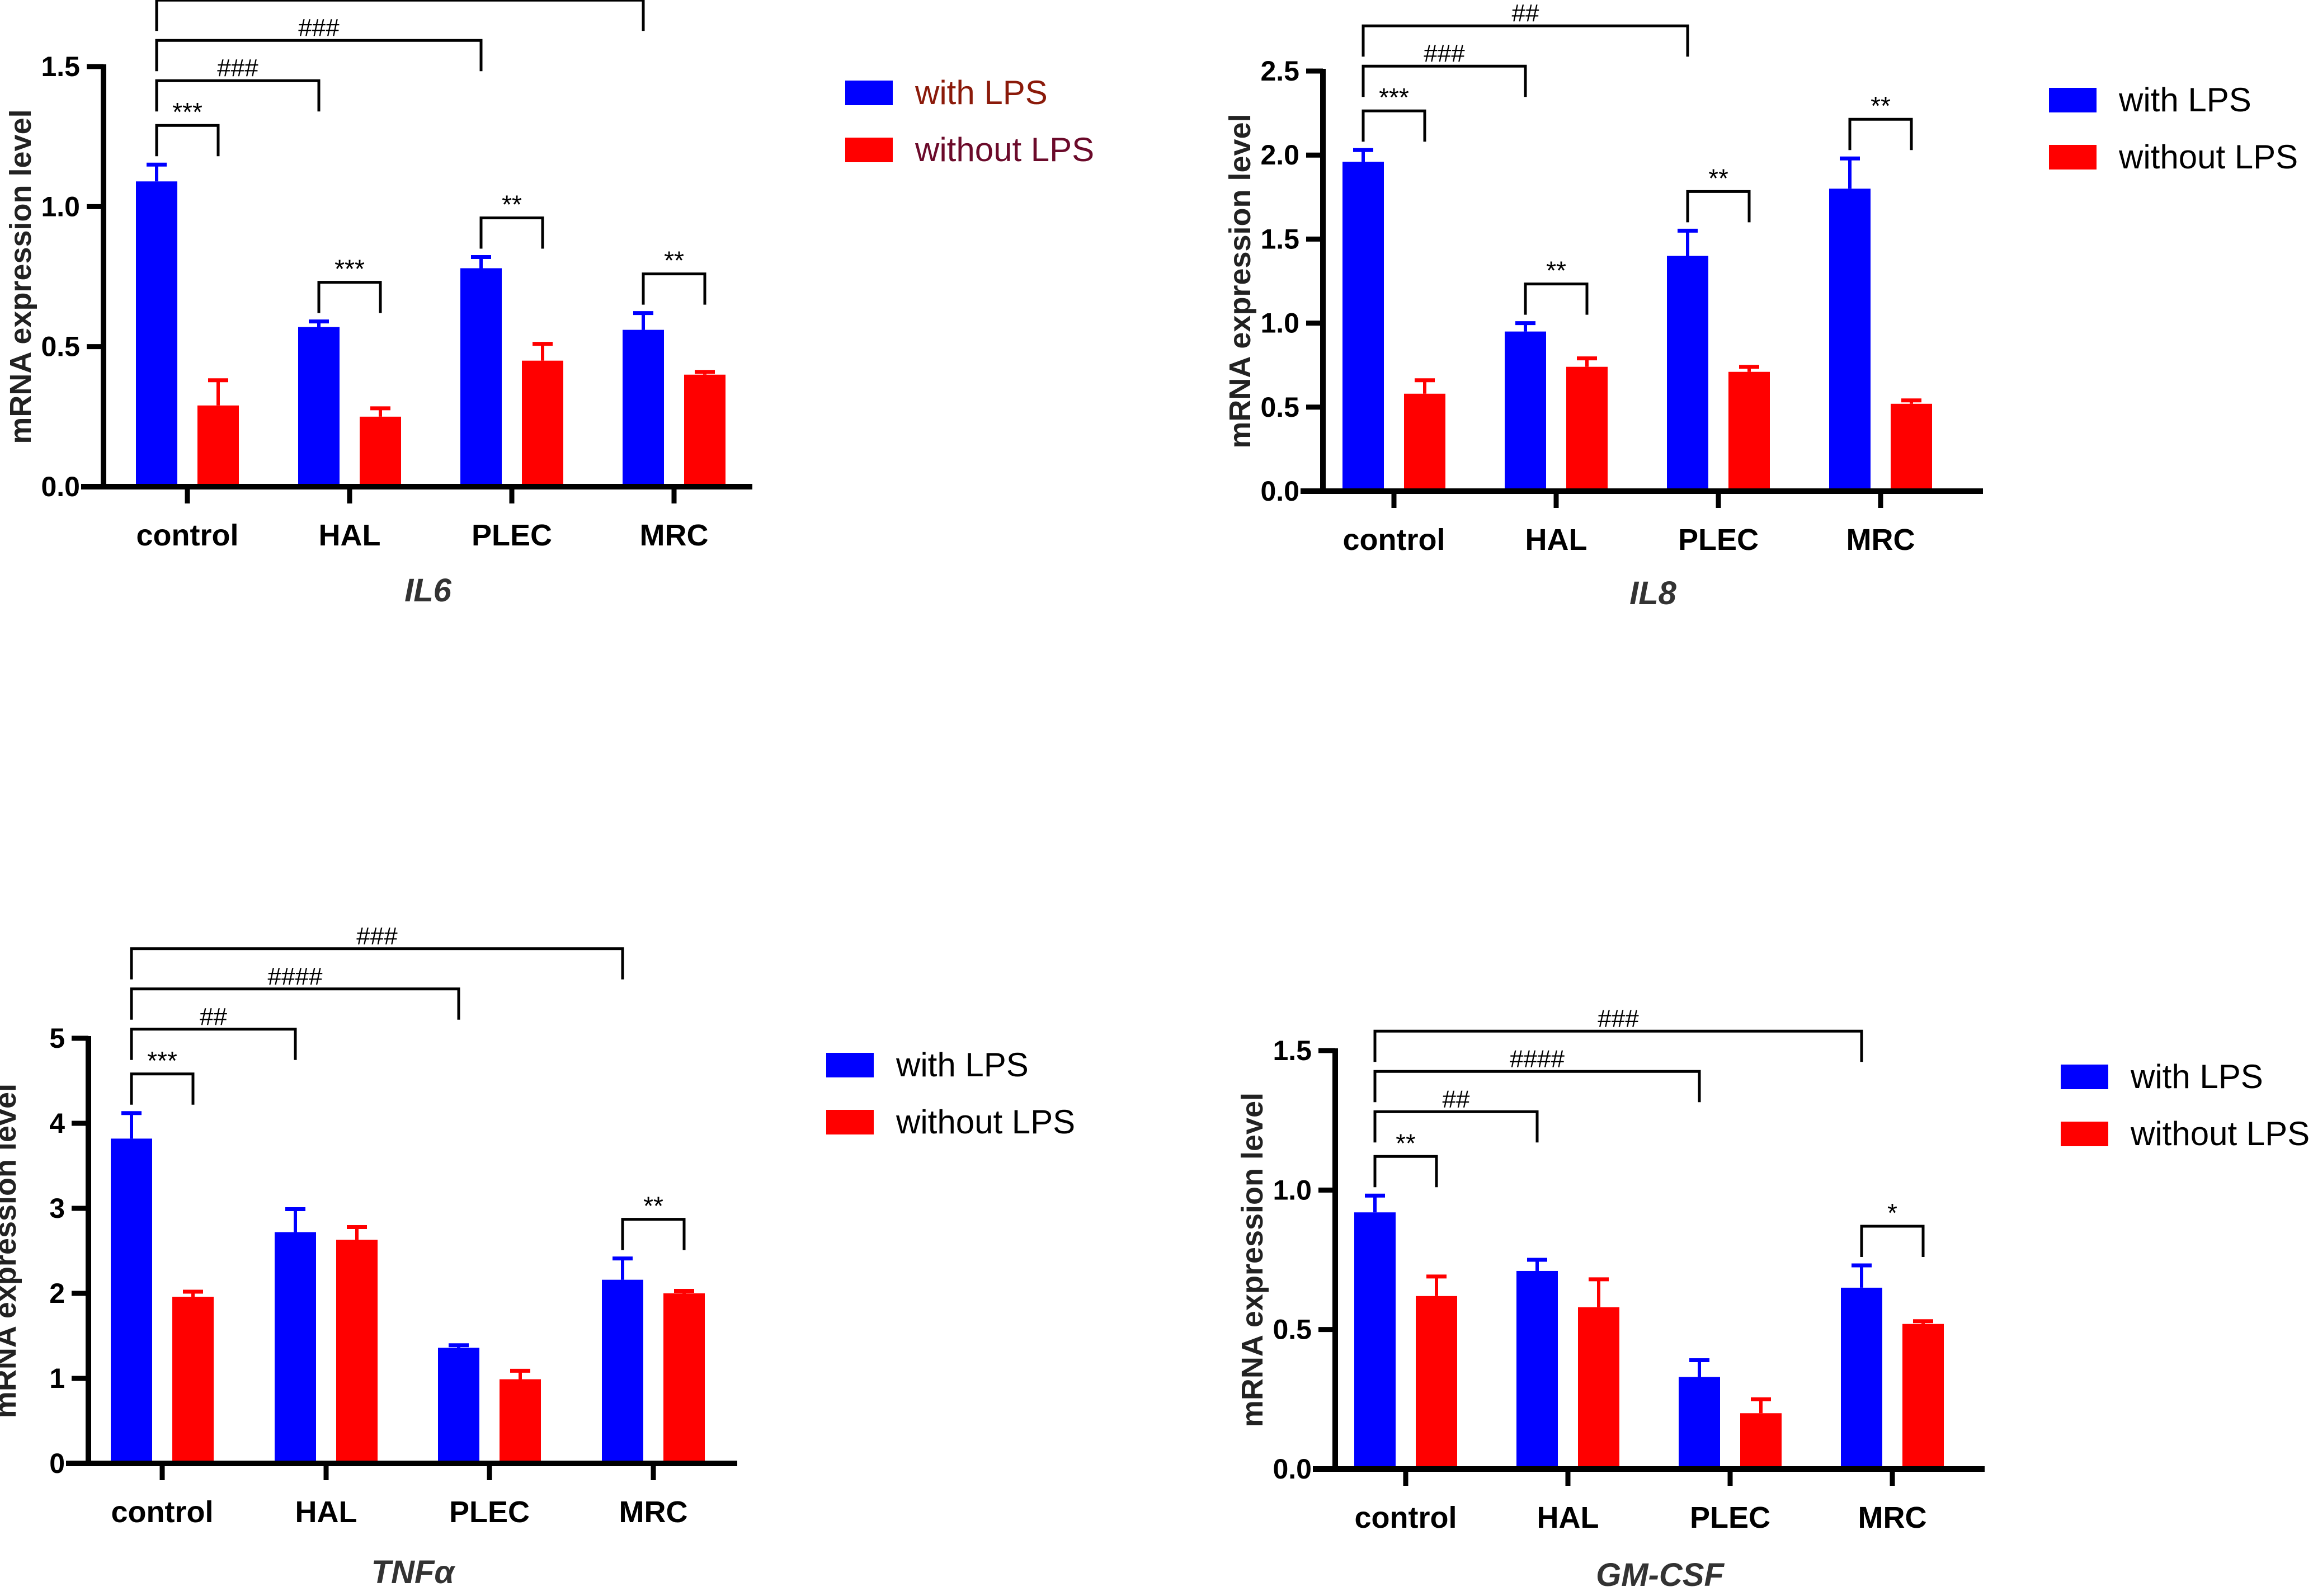 This screenshot has width=2313, height=1596. I want to click on y-tick-label: 5, so click(57, 1038).